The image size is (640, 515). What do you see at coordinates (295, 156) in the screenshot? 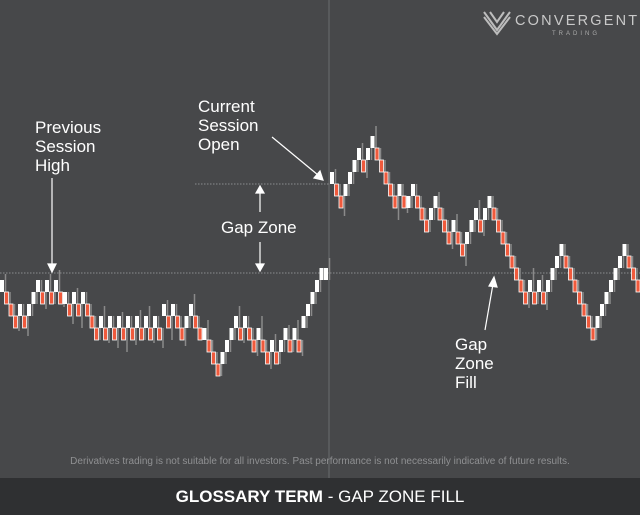
I see `current-open-arrow` at bounding box center [295, 156].